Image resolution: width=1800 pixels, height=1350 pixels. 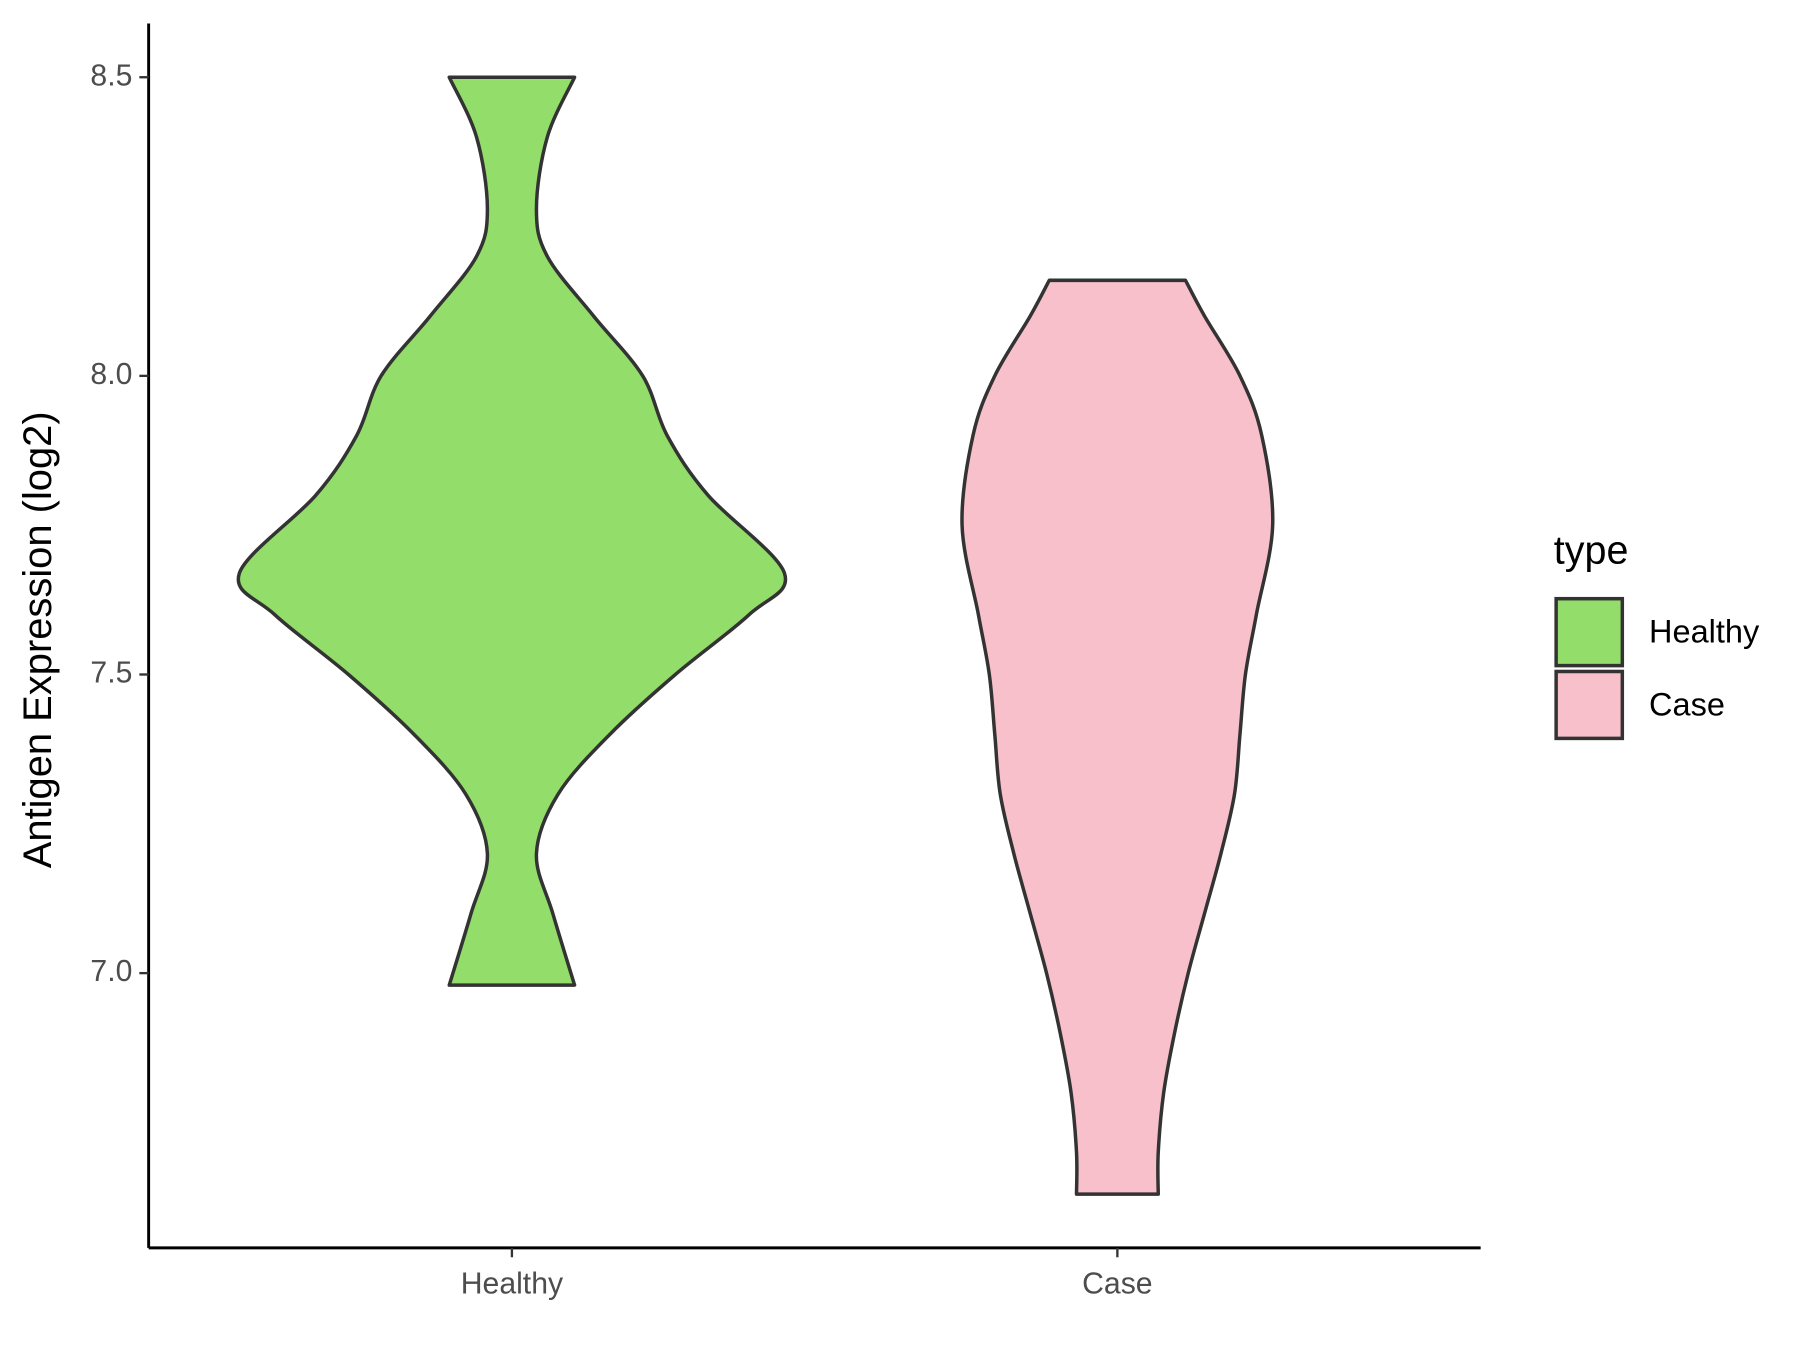 I want to click on x-tick-label: Case, so click(x=1117, y=1283).